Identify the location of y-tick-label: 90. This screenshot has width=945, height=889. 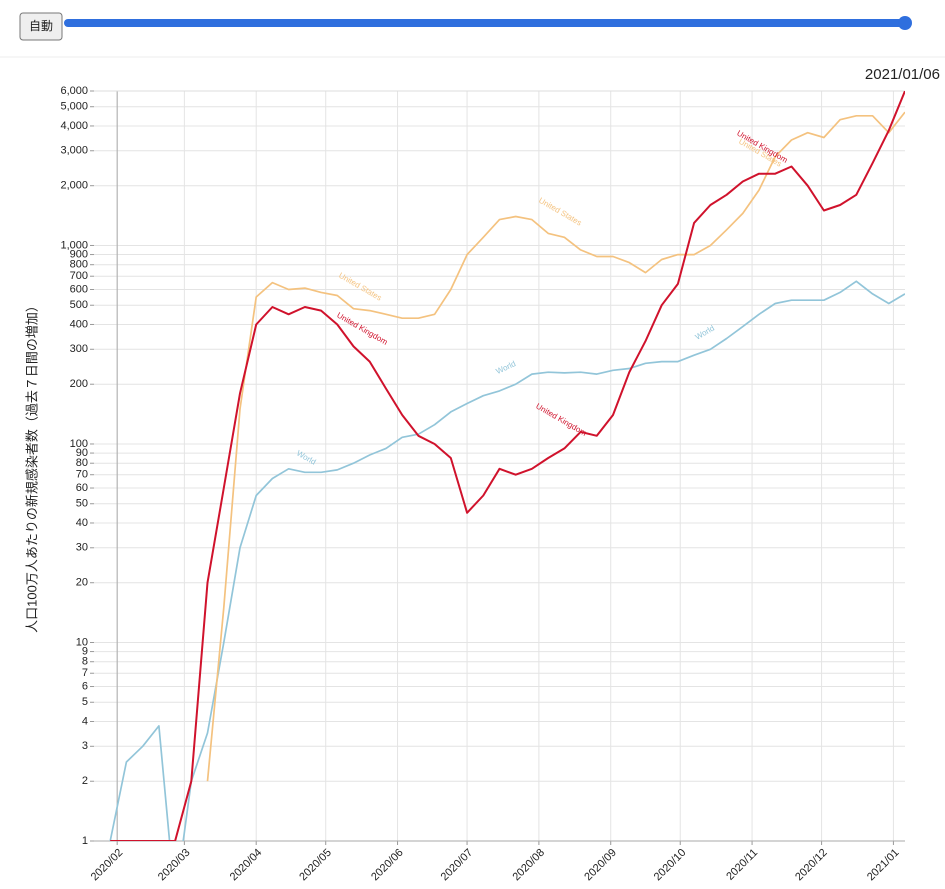
(82, 453).